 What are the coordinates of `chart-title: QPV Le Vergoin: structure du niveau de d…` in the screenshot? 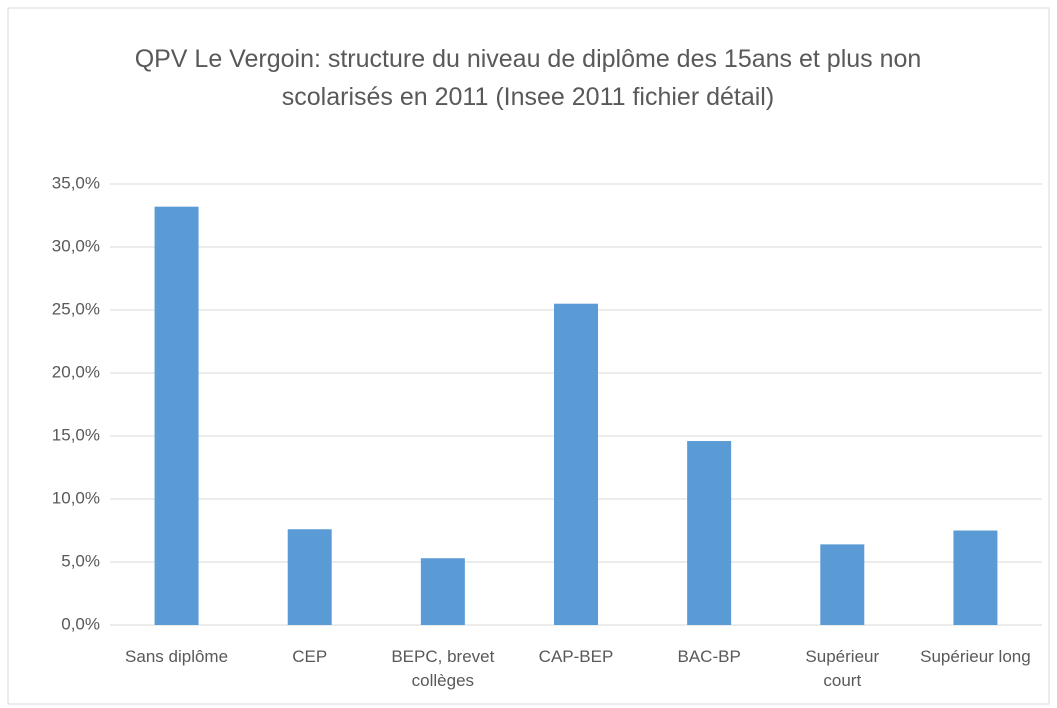 It's located at (528, 78).